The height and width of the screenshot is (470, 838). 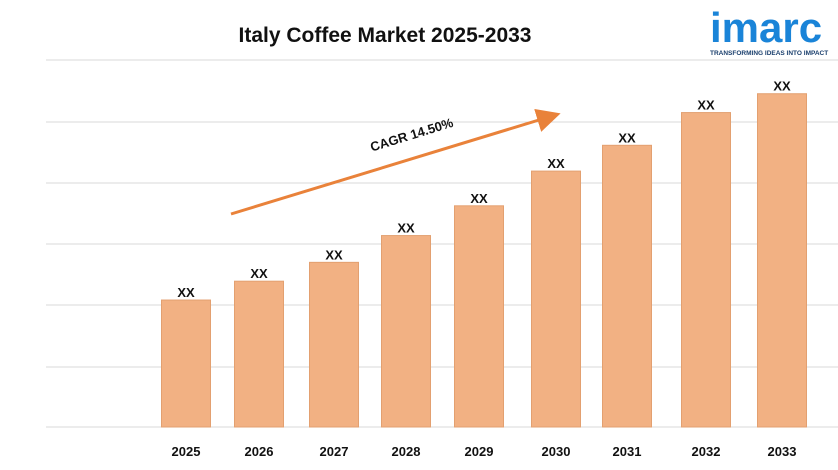 What do you see at coordinates (479, 451) in the screenshot?
I see `x-tick-label: 2029` at bounding box center [479, 451].